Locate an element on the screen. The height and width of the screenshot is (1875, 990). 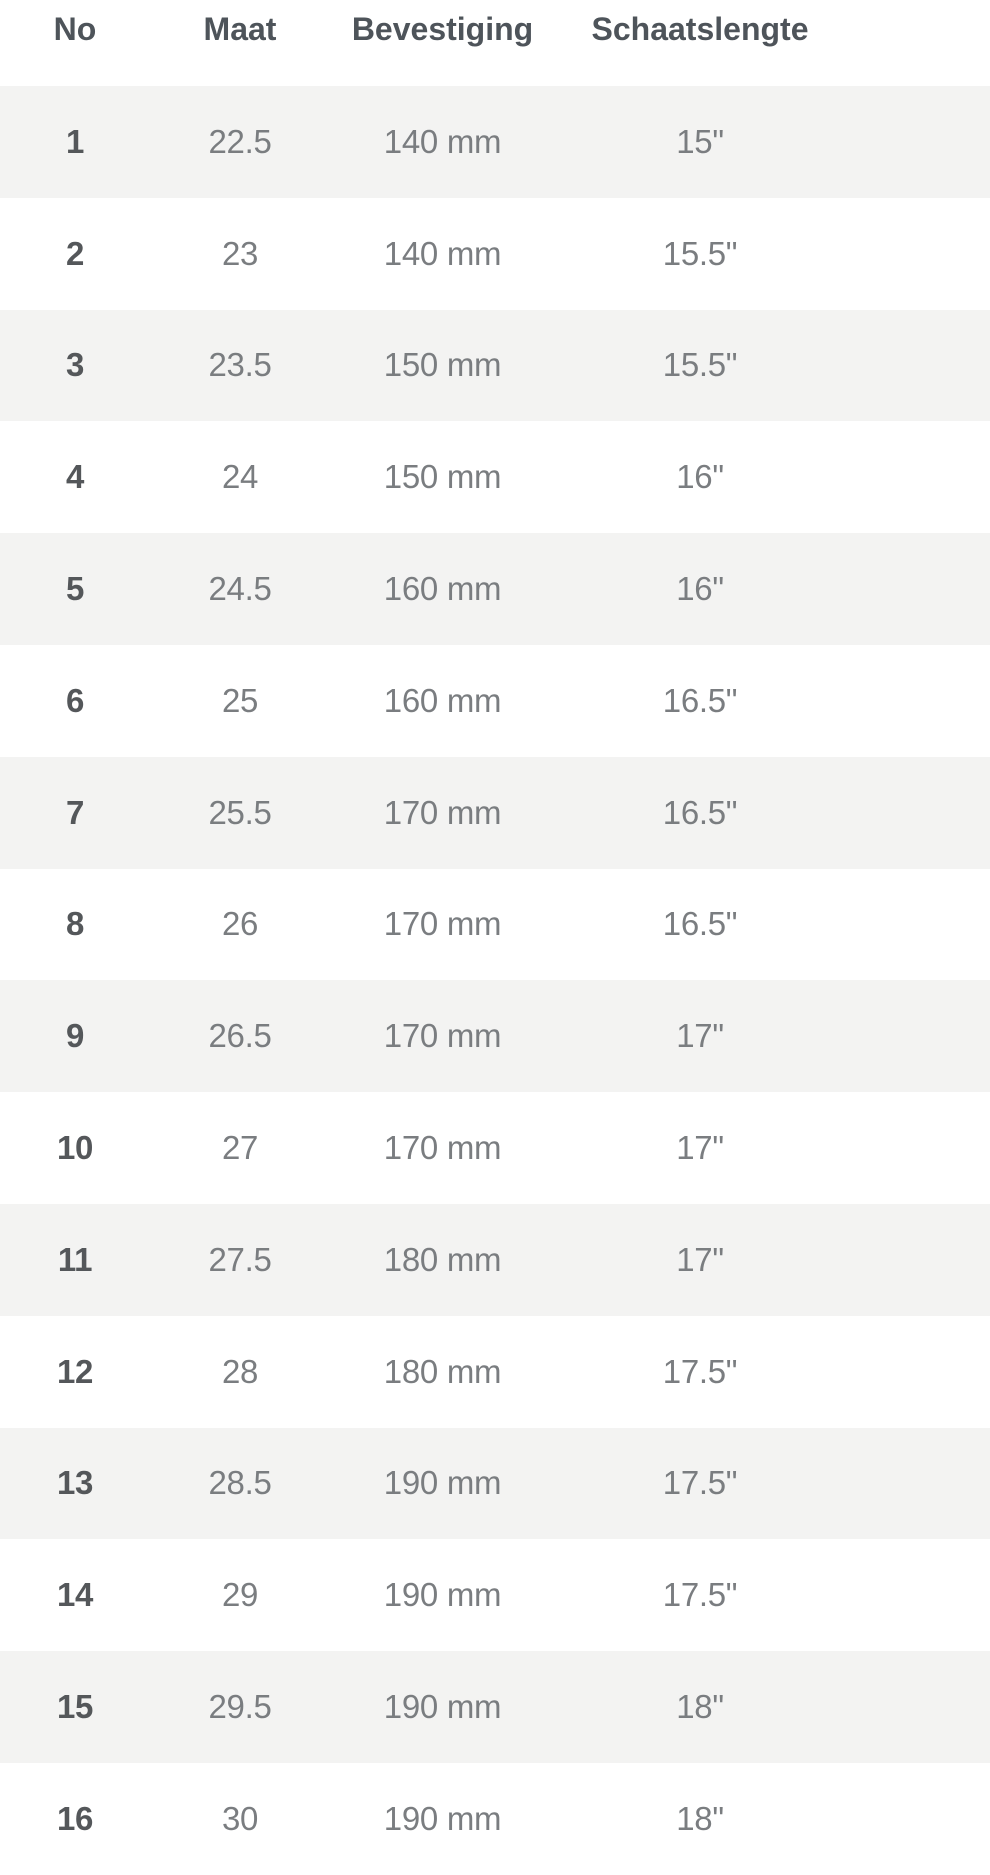
cell-maat: 29 is located at coordinates (240, 1595).